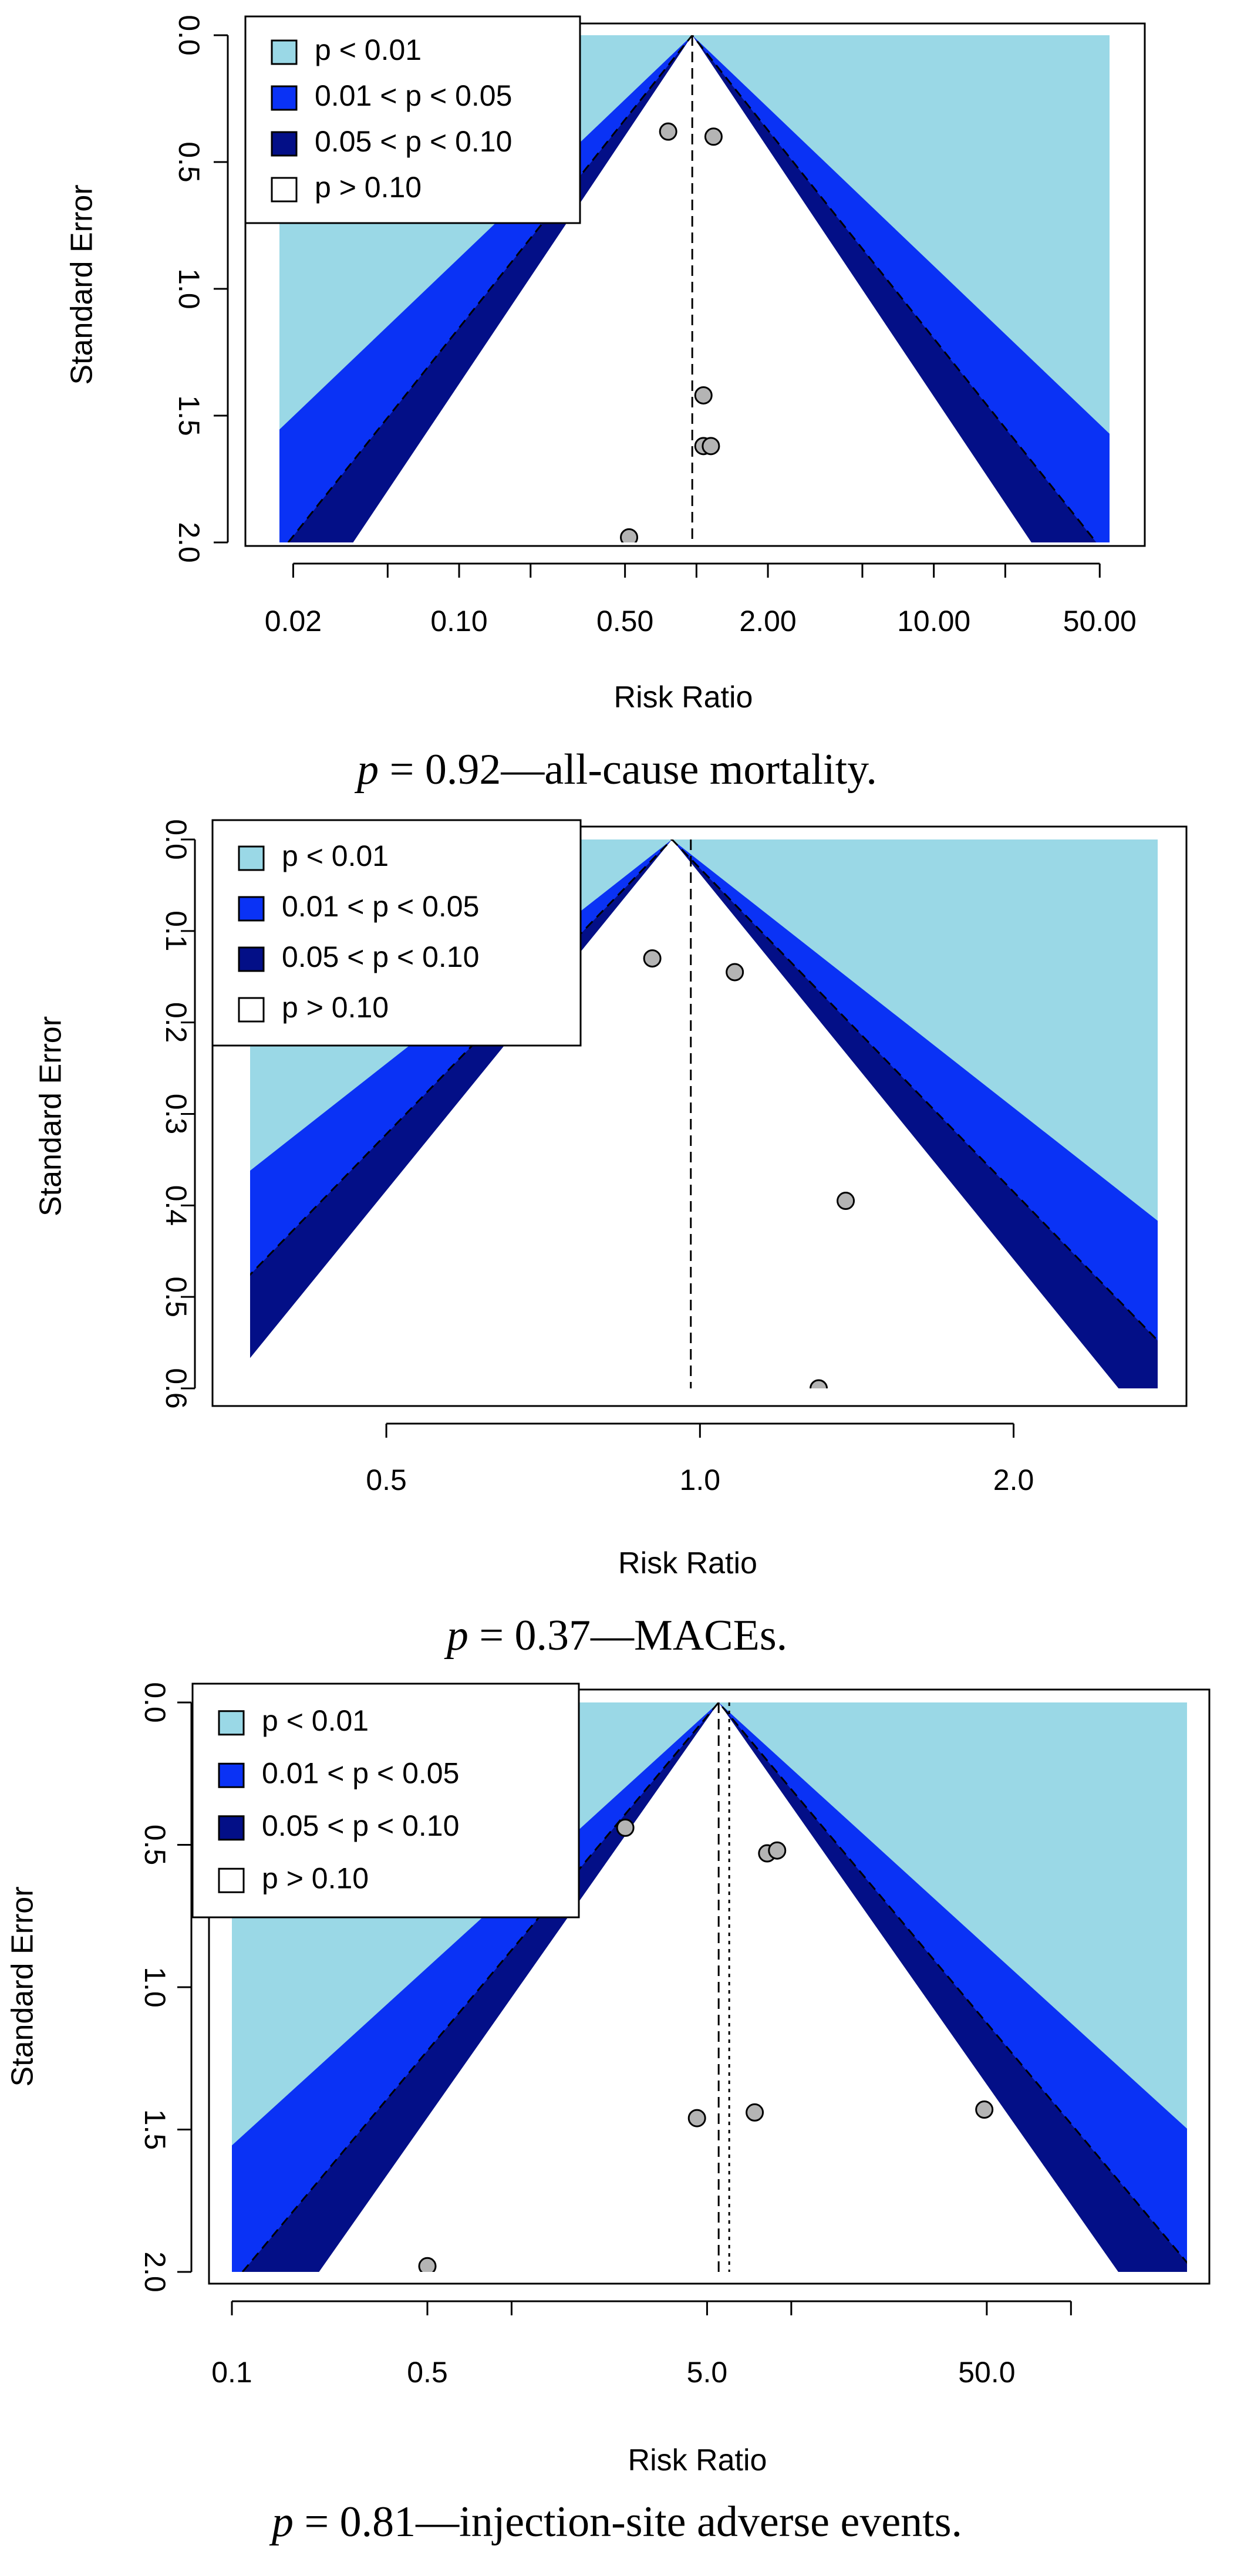  Describe the element at coordinates (615, 1635) in the screenshot. I see `figure-caption: p = 0.37—MACEs.` at that location.